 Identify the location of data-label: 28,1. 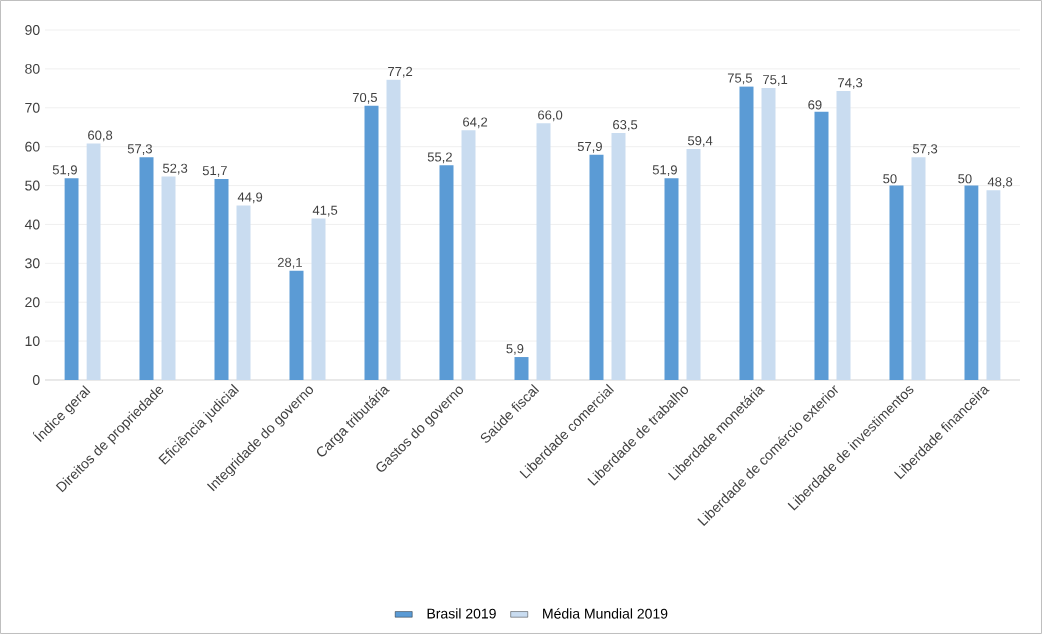
(289, 263).